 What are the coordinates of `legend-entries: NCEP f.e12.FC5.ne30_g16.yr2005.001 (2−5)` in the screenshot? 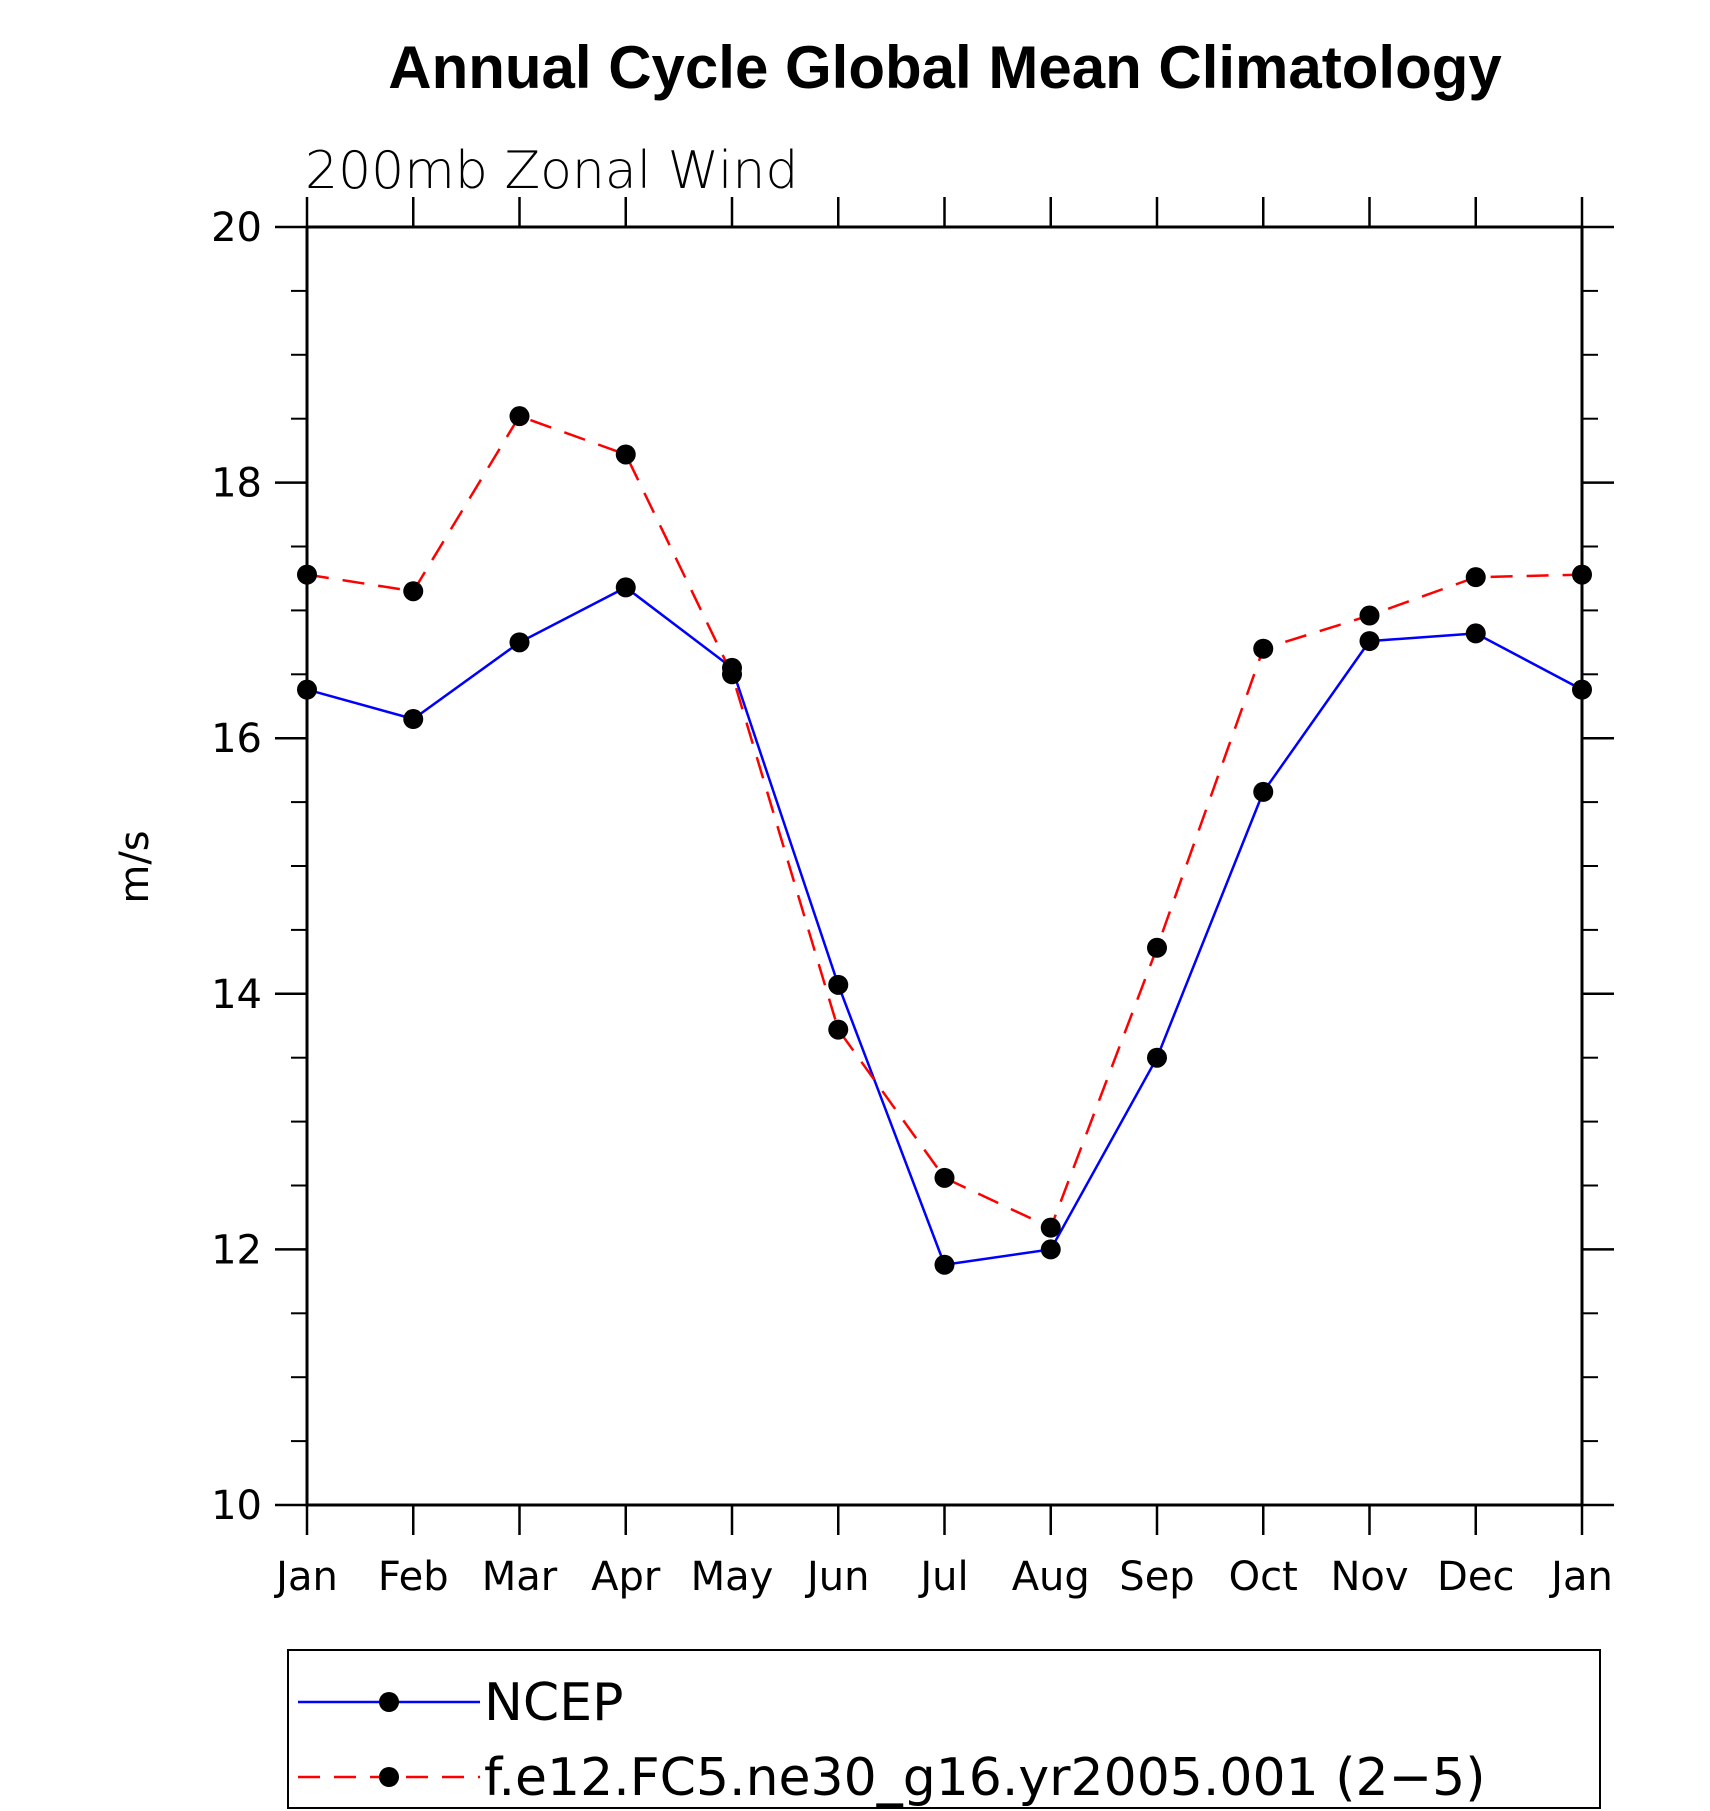 It's located at (892, 1740).